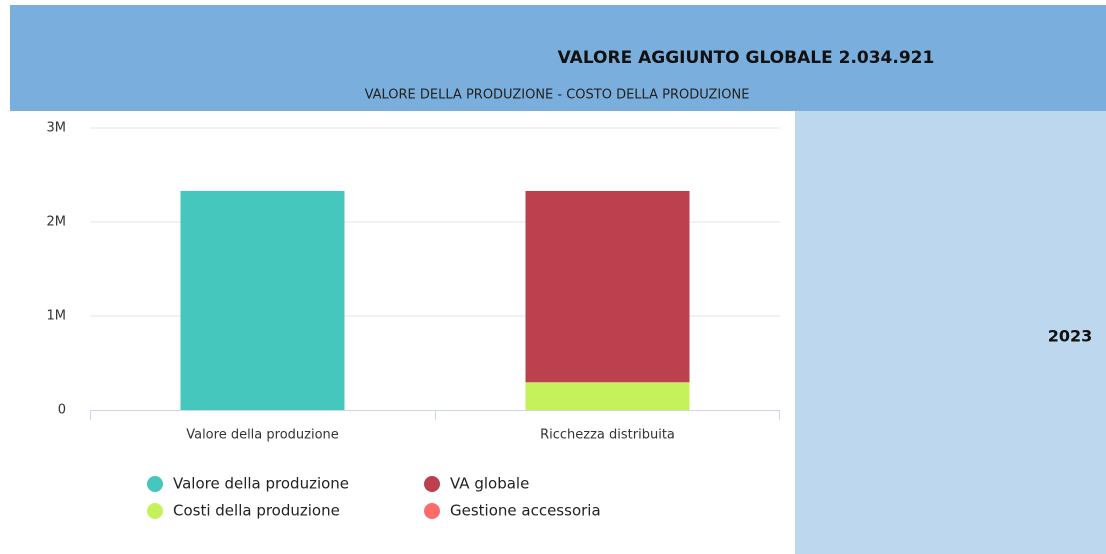 This screenshot has height=554, width=1106. Describe the element at coordinates (489, 484) in the screenshot. I see `legend-label: VA globale` at that location.